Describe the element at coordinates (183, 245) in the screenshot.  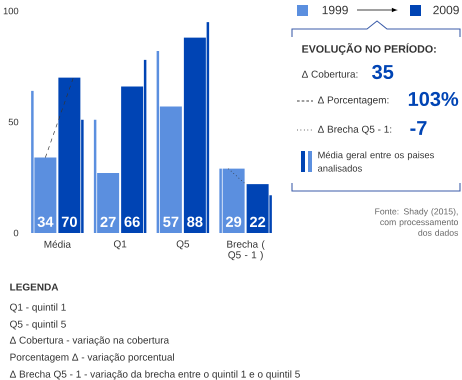
I see `x-tick-label: Q5` at that location.